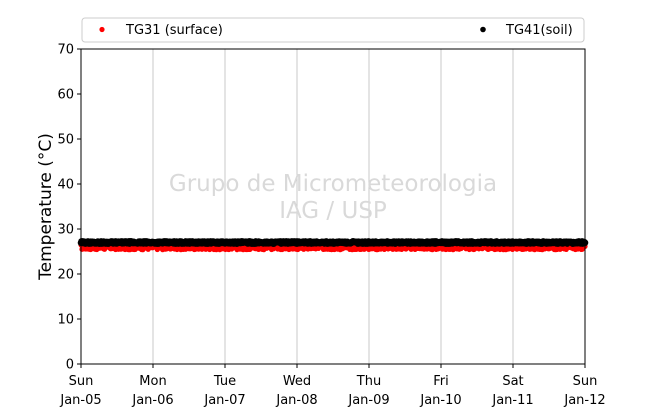  I want to click on legend-marker-red, so click(102, 29).